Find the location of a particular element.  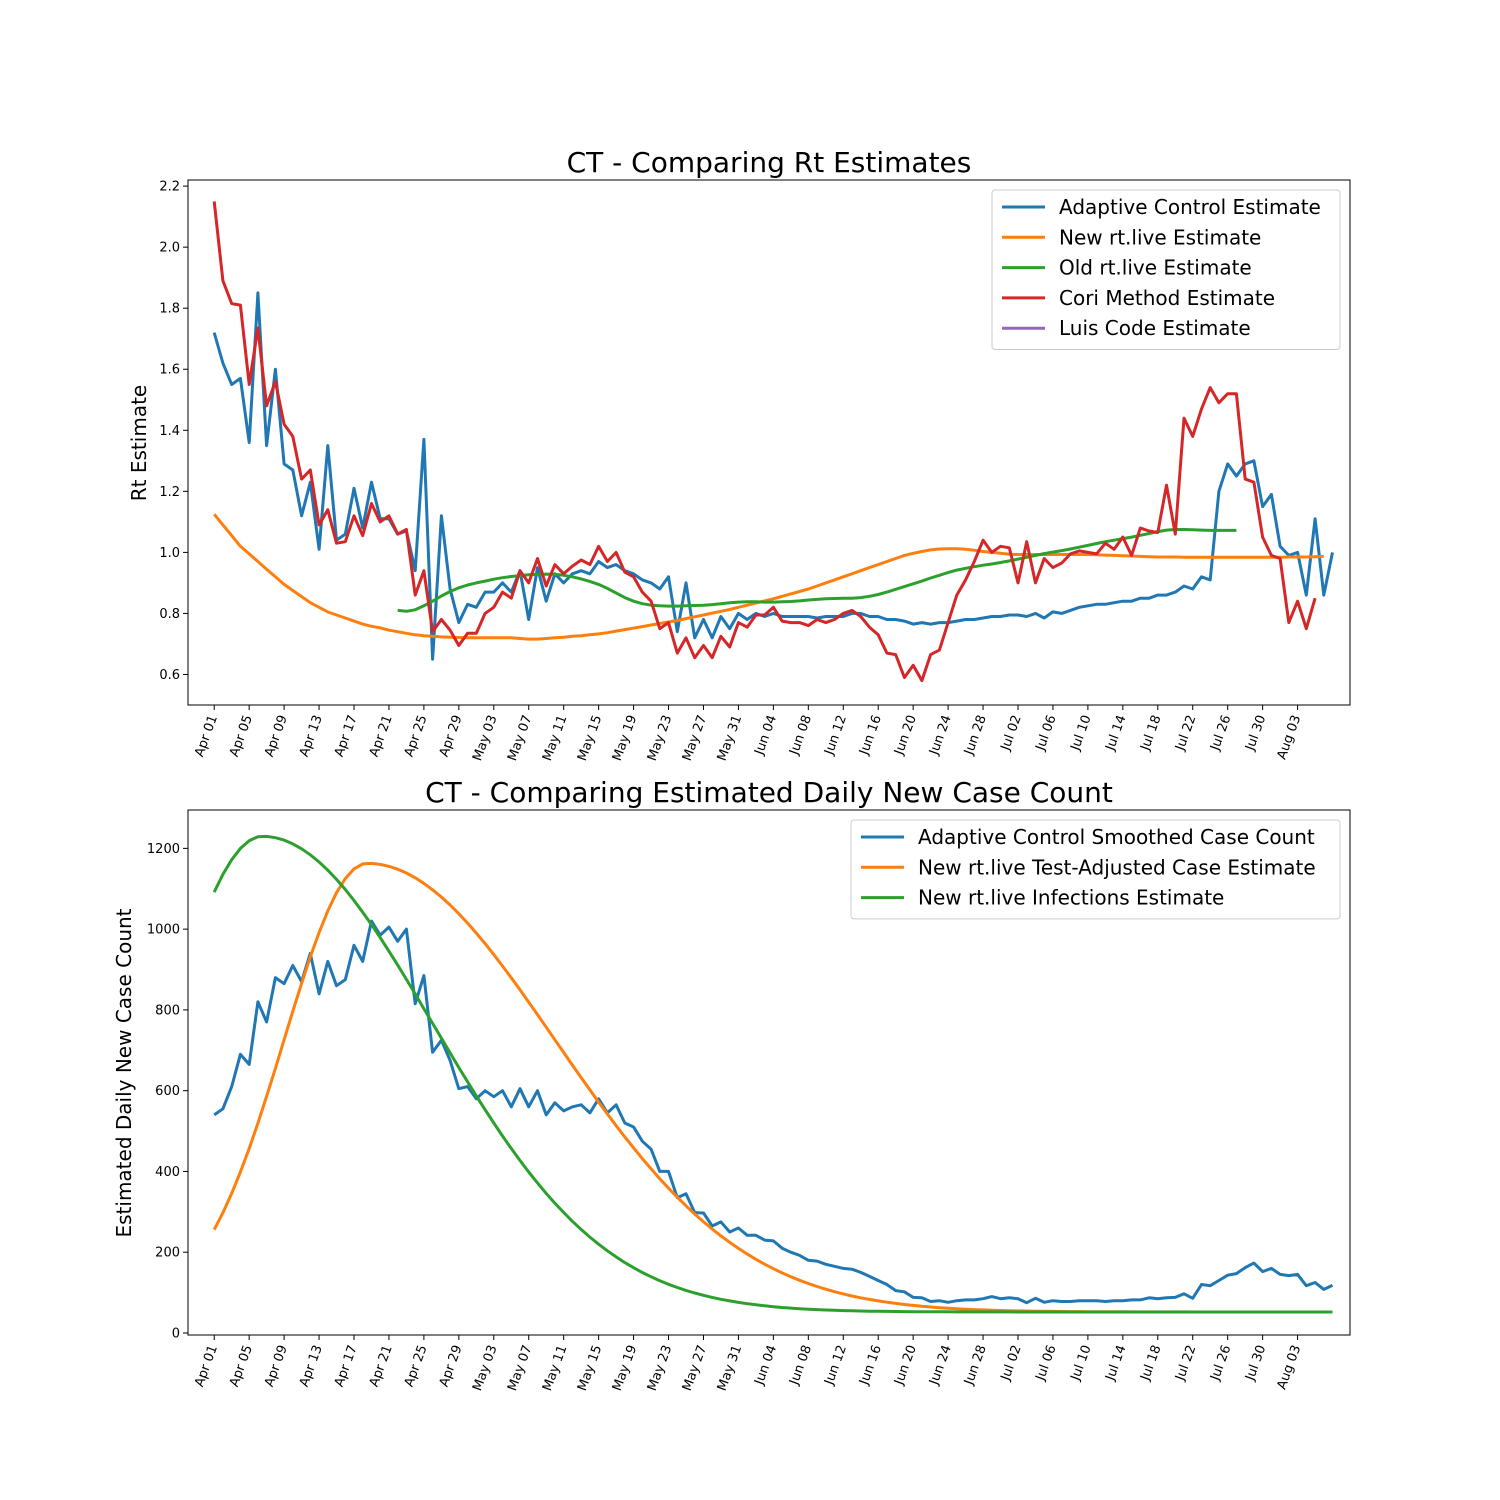

case-ytick-label: 600 is located at coordinates (167, 1091).